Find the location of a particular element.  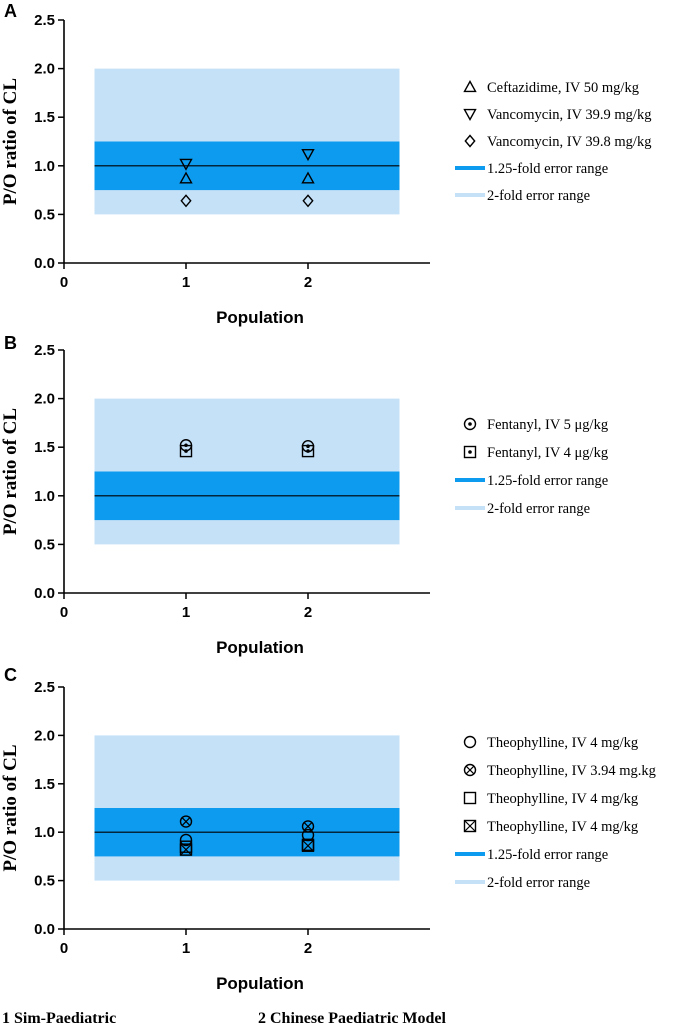

legend-label: Vancomycin, IV 39.8 mg/kg is located at coordinates (569, 142).